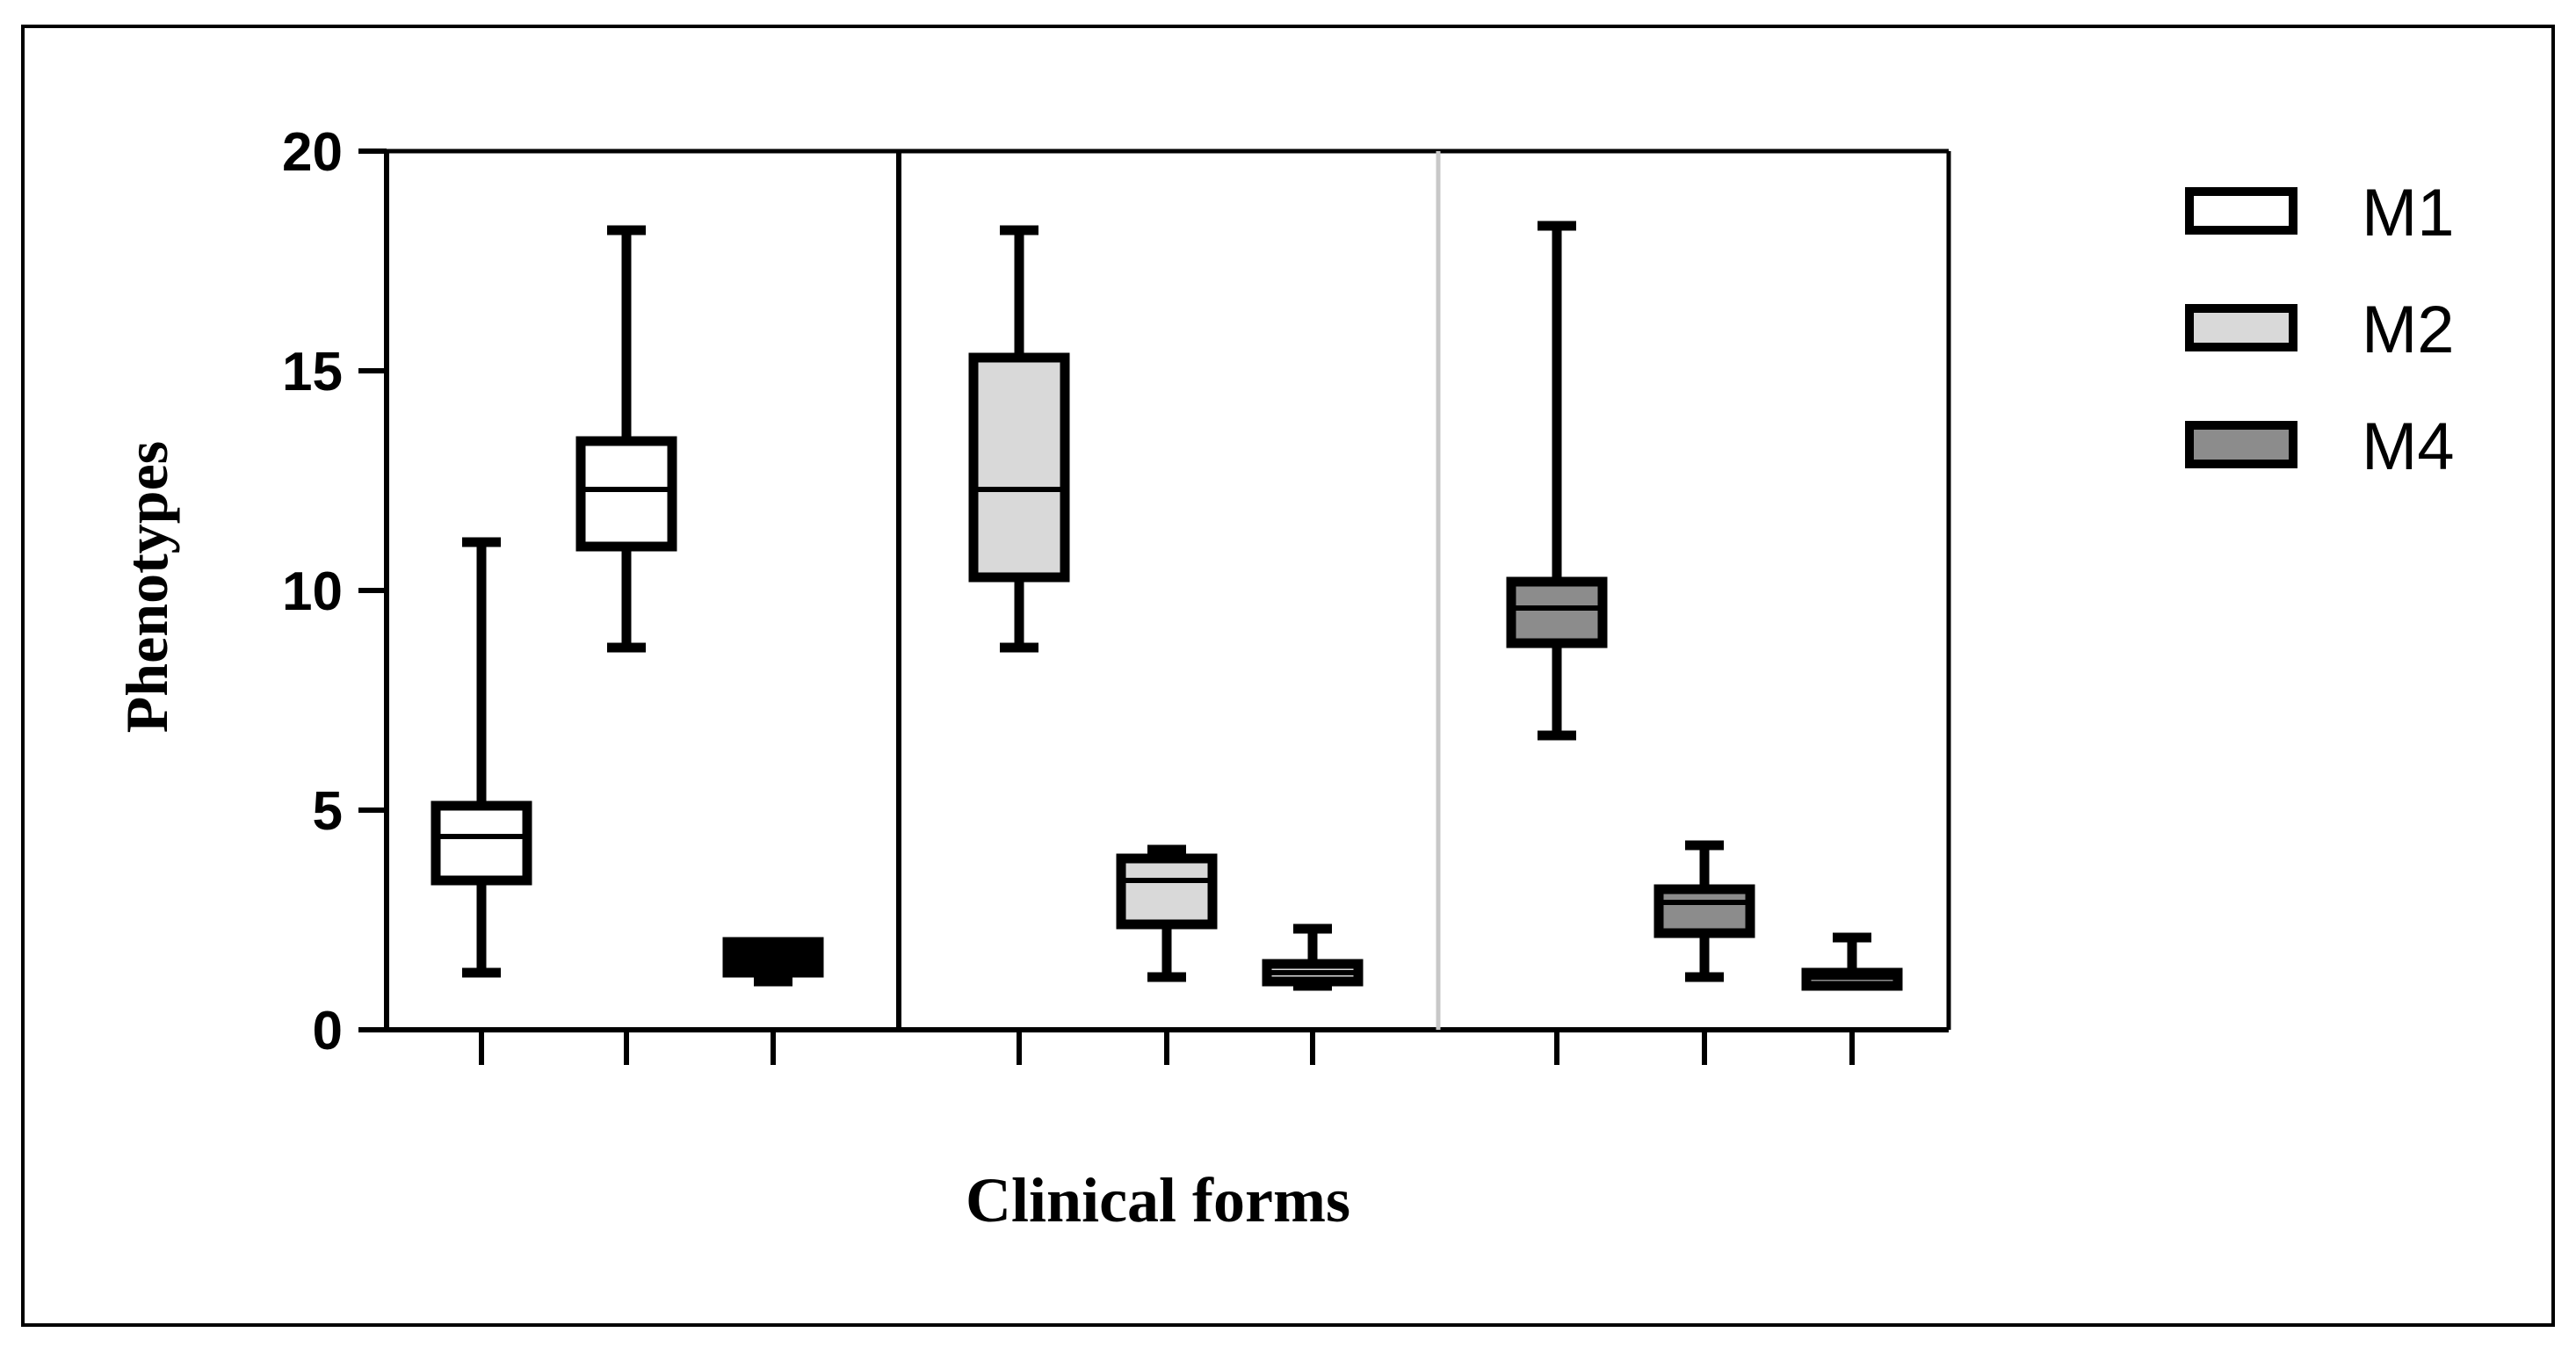  I want to click on x-axis-title: Clinical forms, so click(1158, 1200).